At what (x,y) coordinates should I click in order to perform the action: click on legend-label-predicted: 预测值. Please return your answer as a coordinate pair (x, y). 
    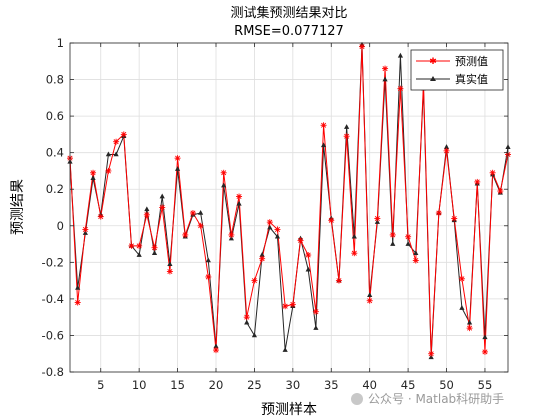
    Looking at the image, I should click on (471, 61).